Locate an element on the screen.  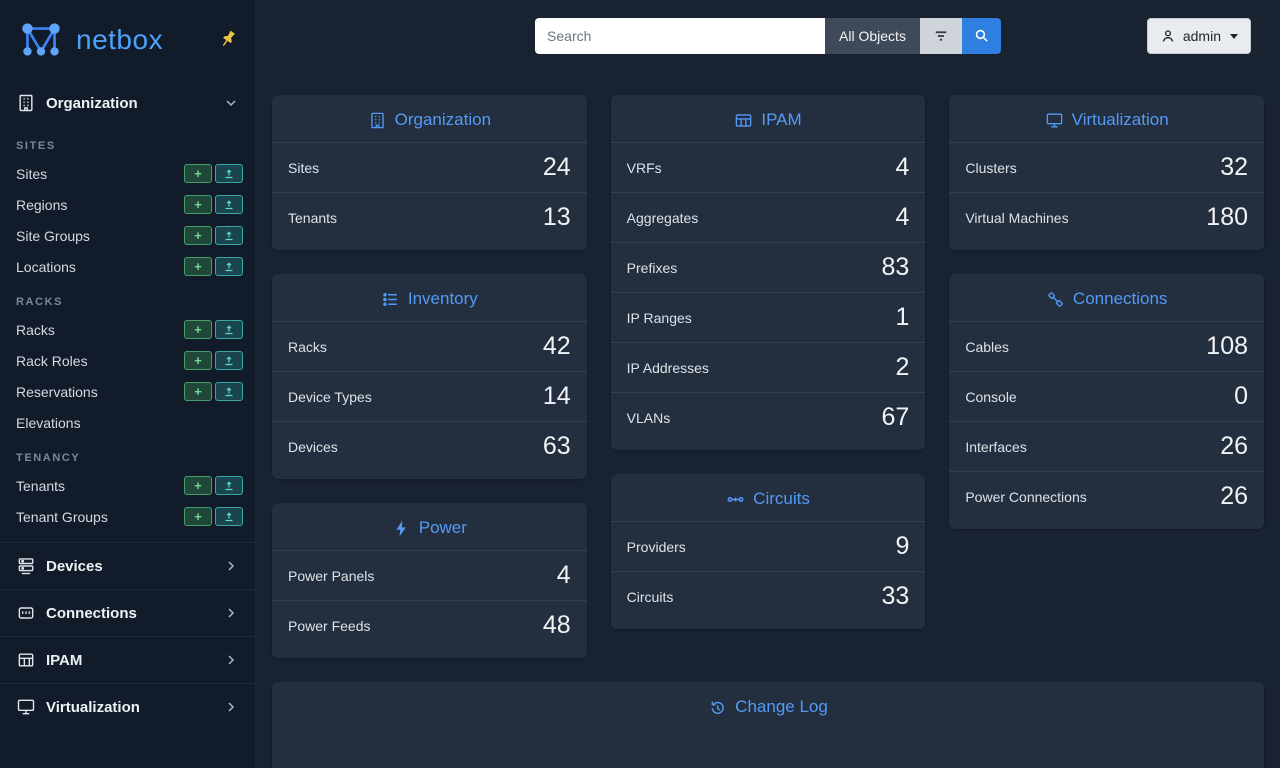
stat-value-link: 108 is located at coordinates (1227, 346).